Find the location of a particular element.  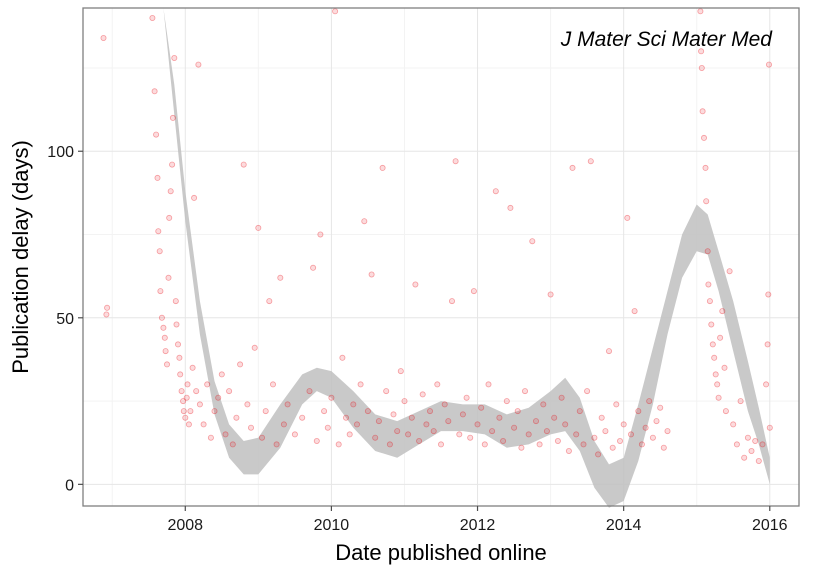

chart-annotation: J Mater Sci Mater Med is located at coordinates (667, 39).